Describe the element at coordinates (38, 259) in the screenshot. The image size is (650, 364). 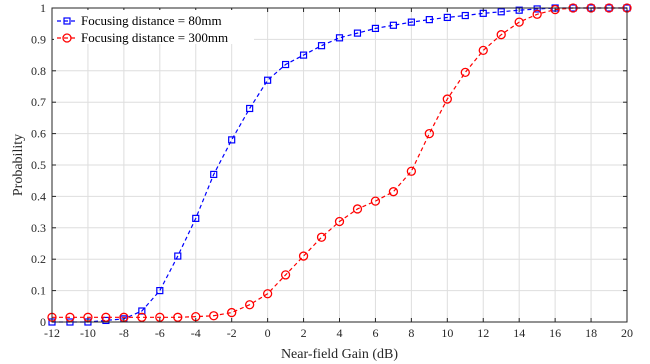
I see `y-tick-label: 0.2` at that location.